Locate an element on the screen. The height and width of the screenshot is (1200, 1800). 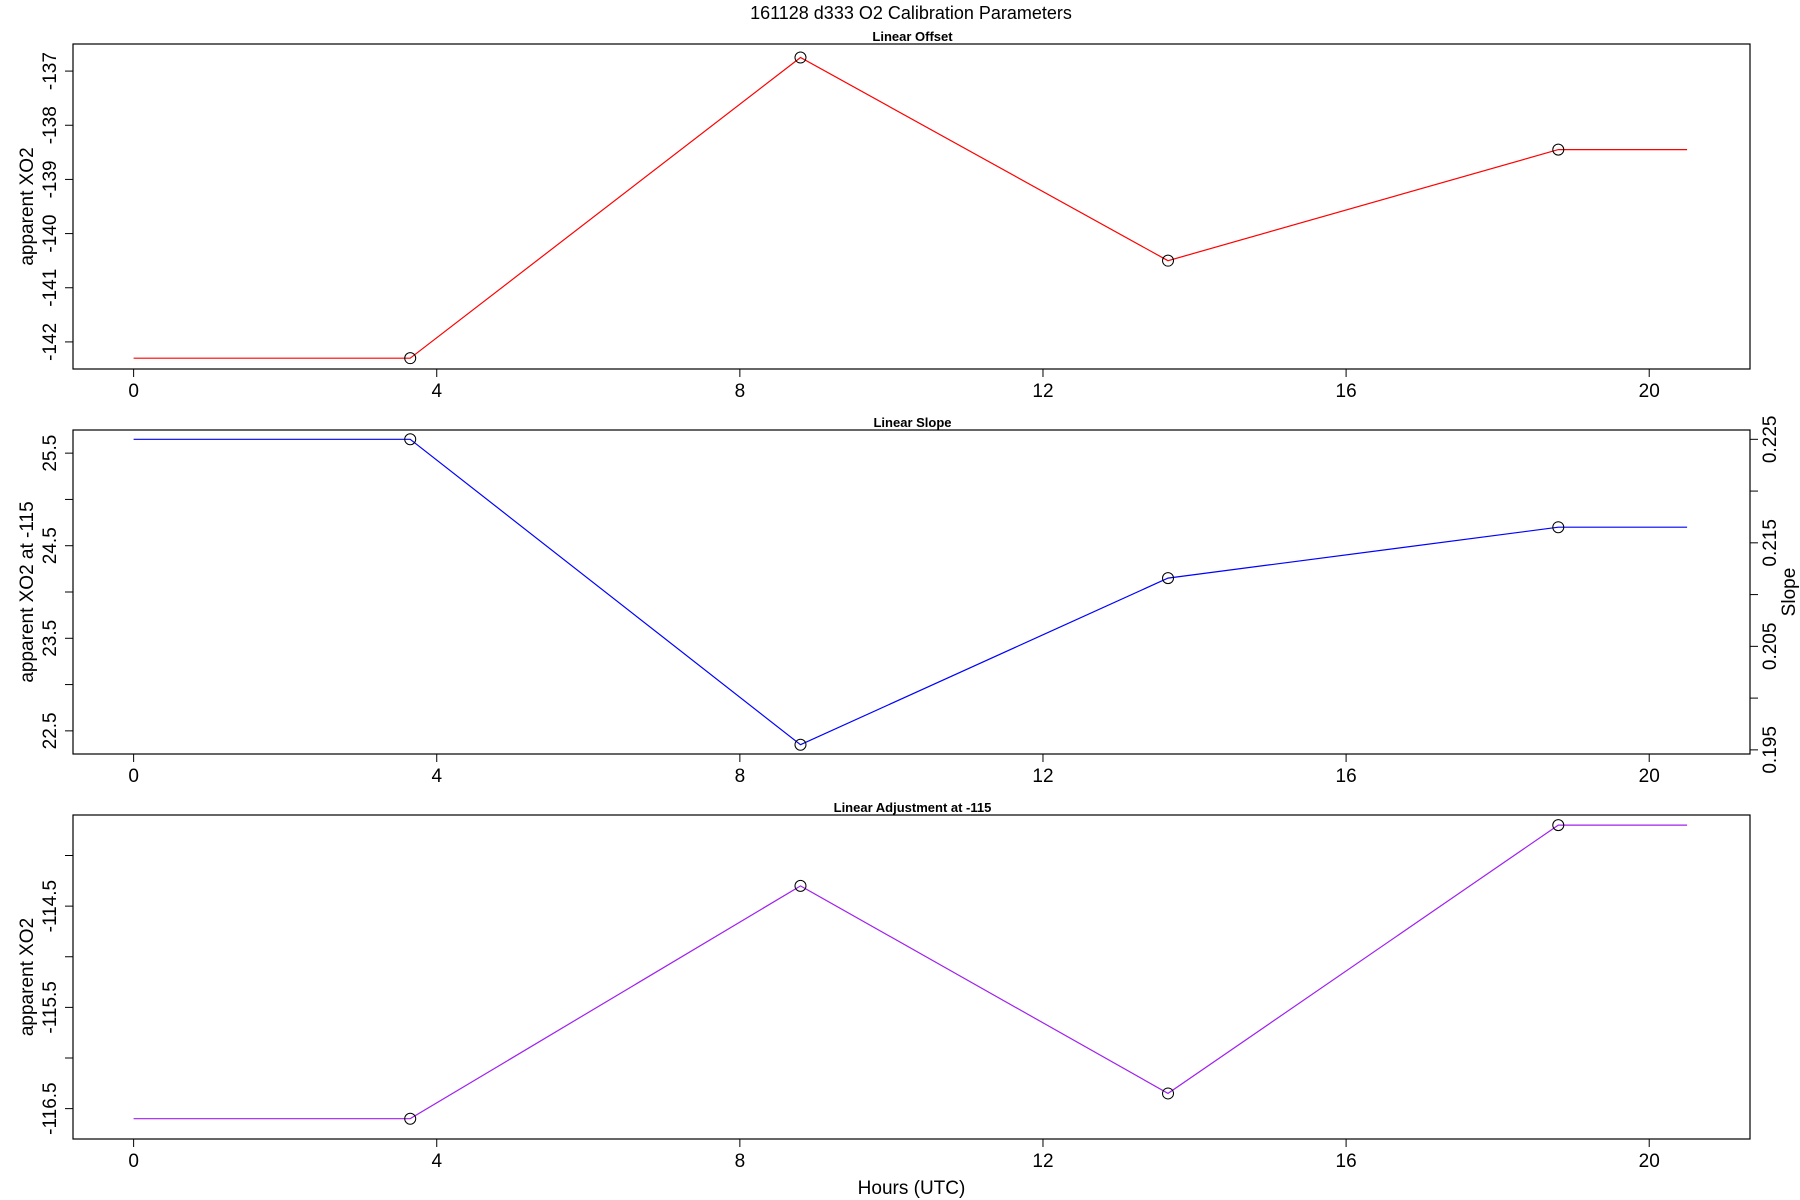
y-tick-label: 23.5 is located at coordinates (50, 638).